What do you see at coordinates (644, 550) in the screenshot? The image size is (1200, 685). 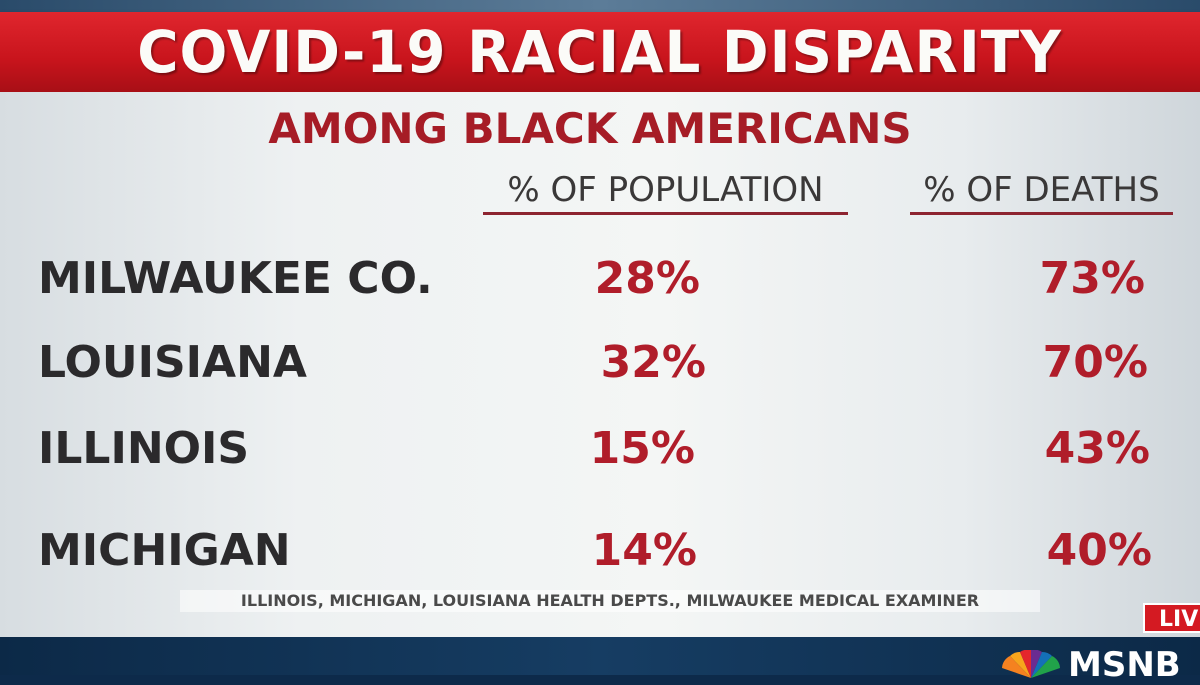 I see `population-value-michigan: 14%` at bounding box center [644, 550].